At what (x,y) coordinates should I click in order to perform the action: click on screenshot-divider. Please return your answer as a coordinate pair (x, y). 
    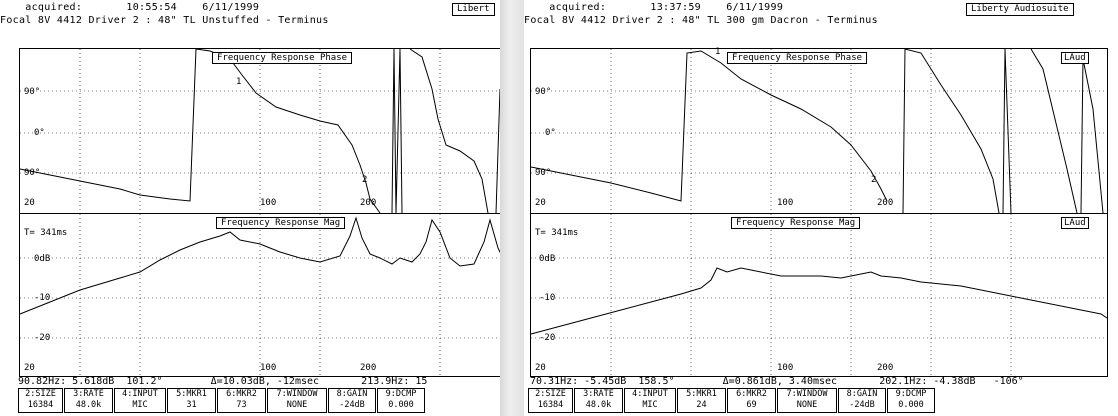
    Looking at the image, I should click on (512, 208).